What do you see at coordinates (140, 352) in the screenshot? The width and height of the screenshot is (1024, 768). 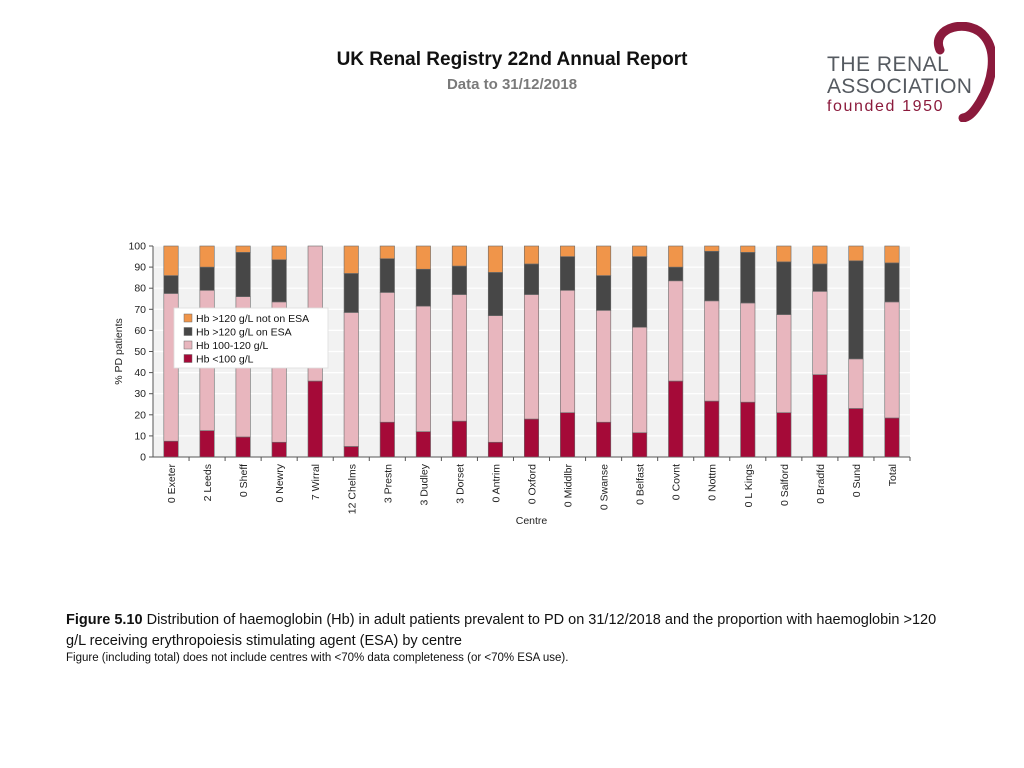 I see `y-tick-label: 50` at bounding box center [140, 352].